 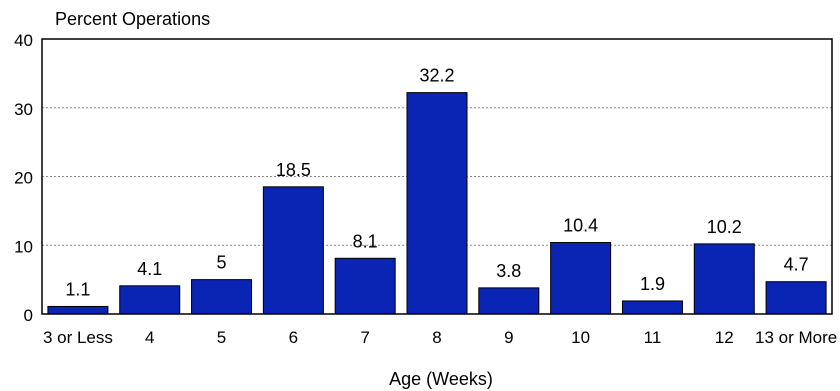 I want to click on x-tick-label: 7, so click(x=364, y=337).